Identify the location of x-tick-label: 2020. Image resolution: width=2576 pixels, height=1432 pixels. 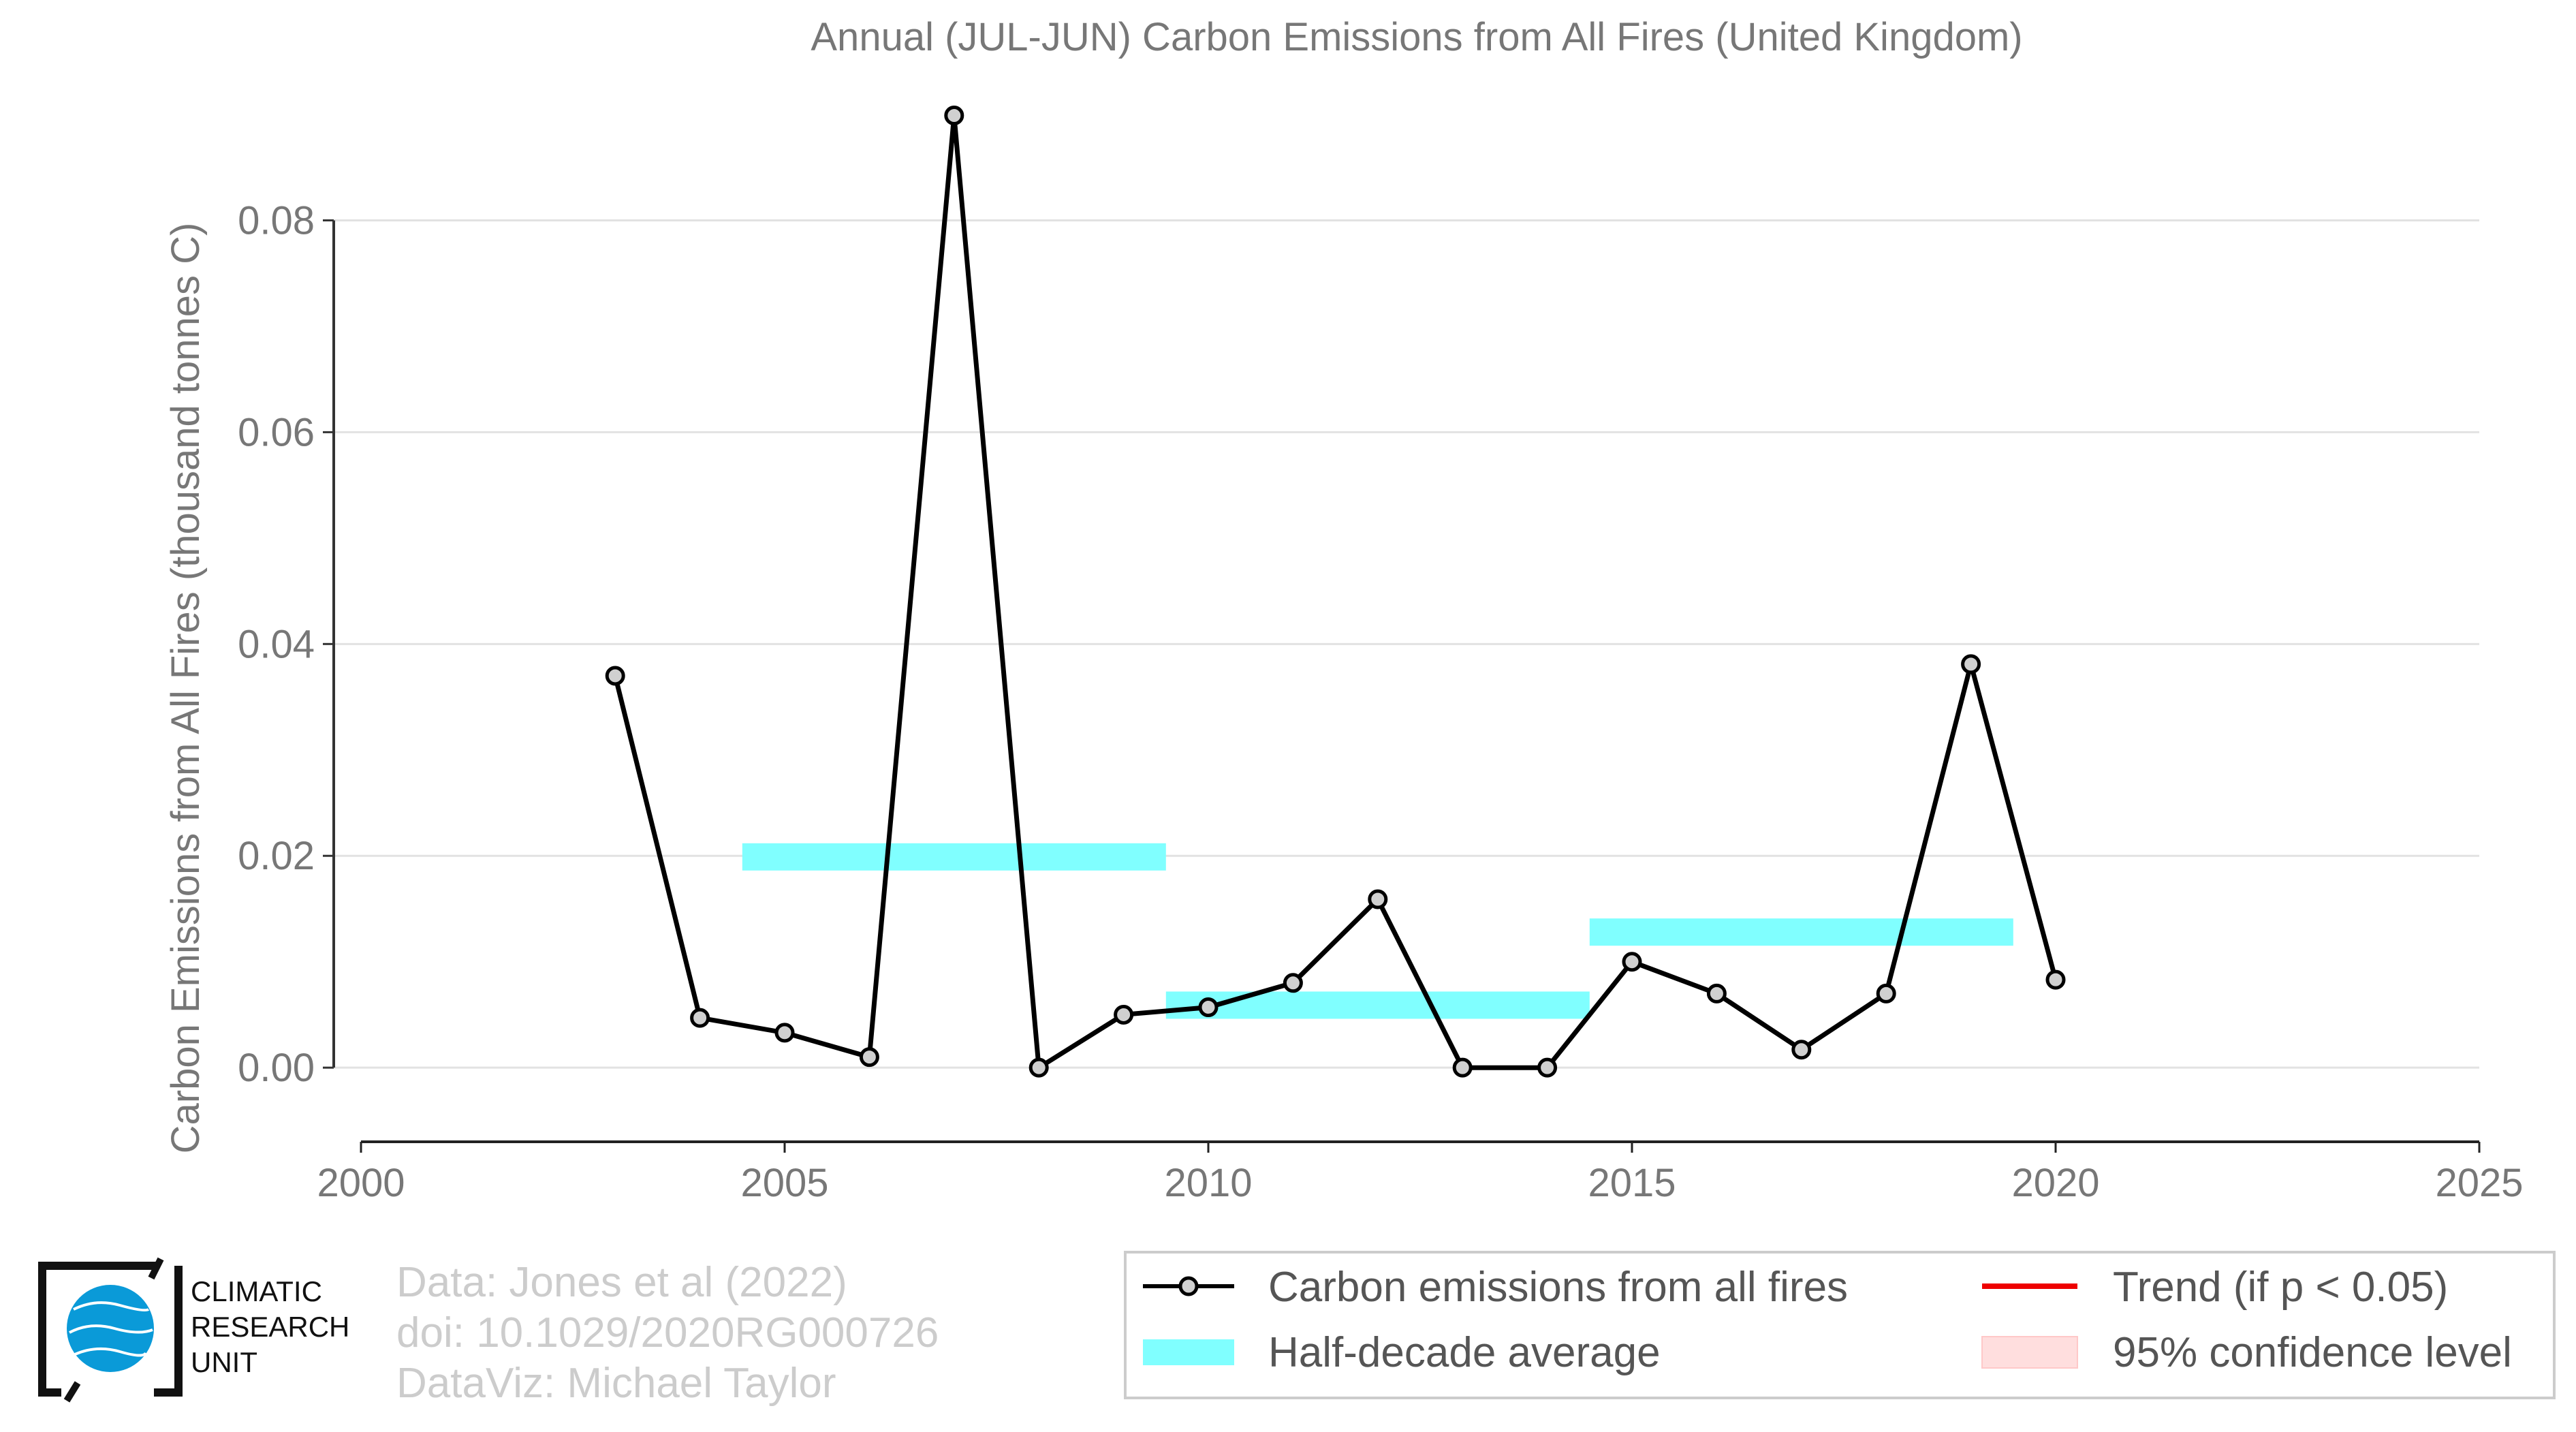
(2055, 1183).